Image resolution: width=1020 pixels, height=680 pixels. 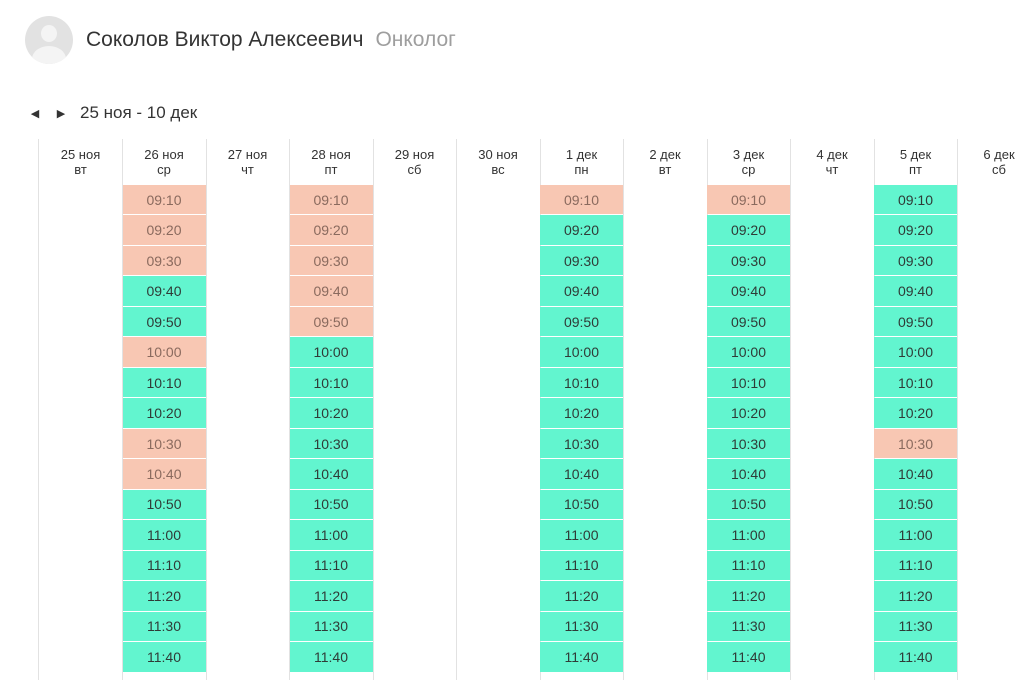 I want to click on day-header: 29 ноя сб, so click(x=414, y=162).